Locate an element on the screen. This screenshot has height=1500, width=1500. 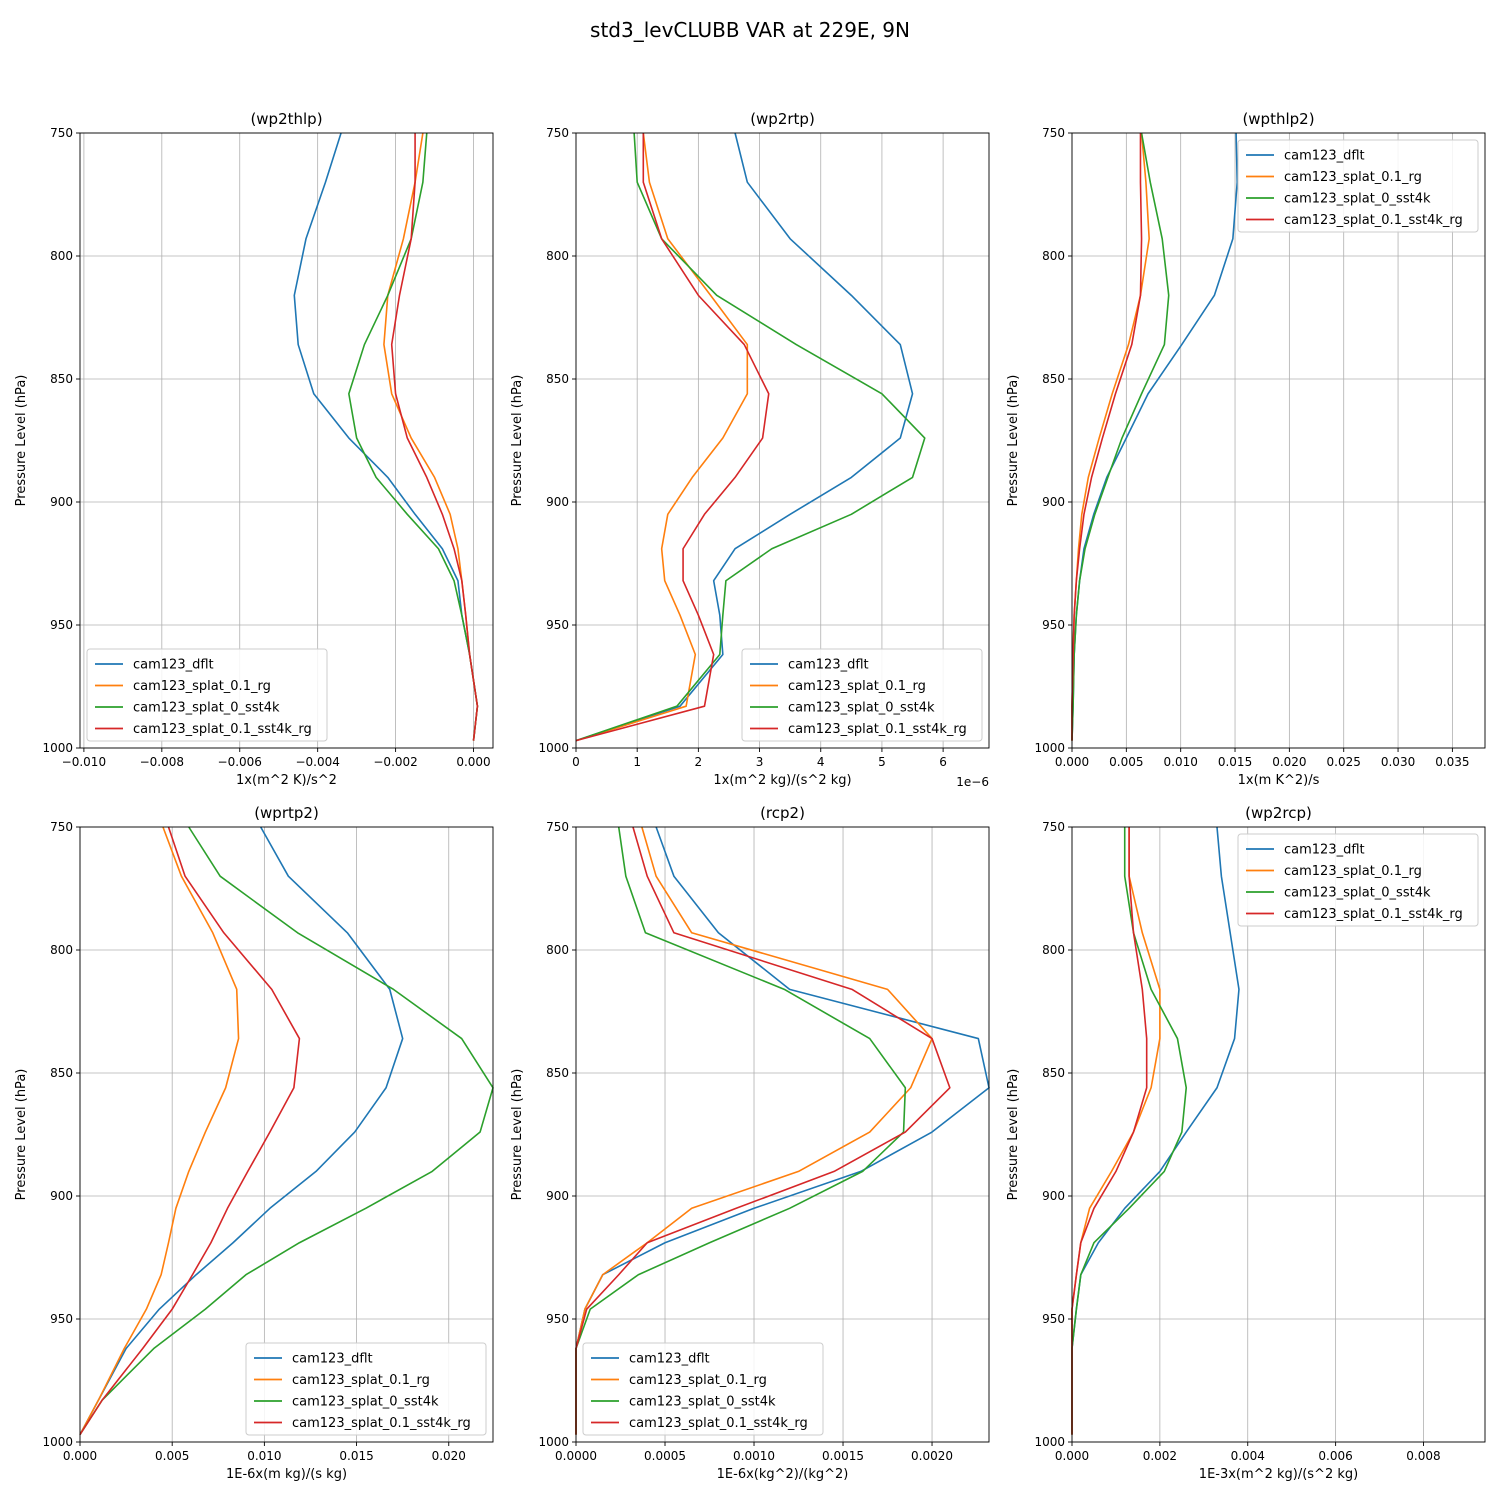
x-tick-label: 0.005 is located at coordinates (172, 1456).